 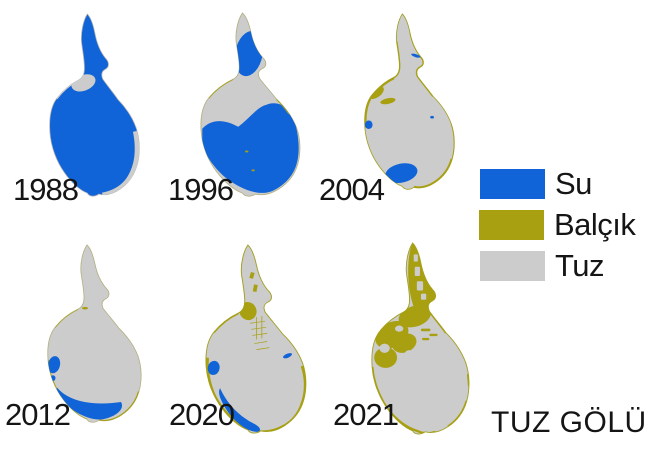 I want to click on lake-map-2004-graphic, so click(x=409, y=101).